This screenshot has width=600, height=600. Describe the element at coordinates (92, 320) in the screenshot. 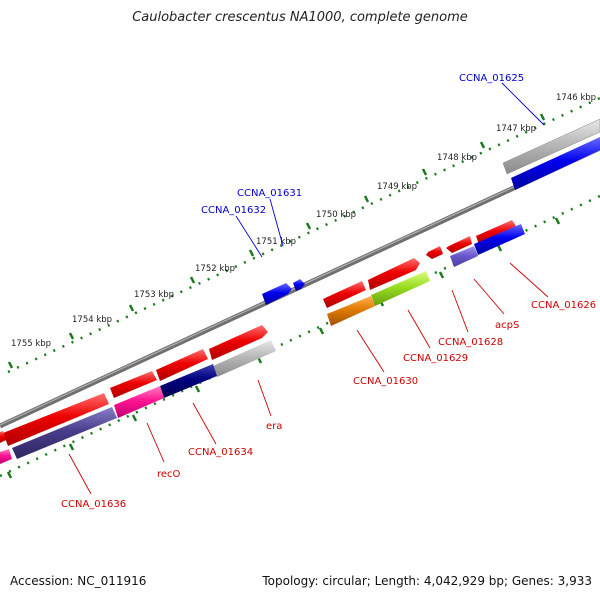

I see `tick-label: 1754 kbp` at that location.